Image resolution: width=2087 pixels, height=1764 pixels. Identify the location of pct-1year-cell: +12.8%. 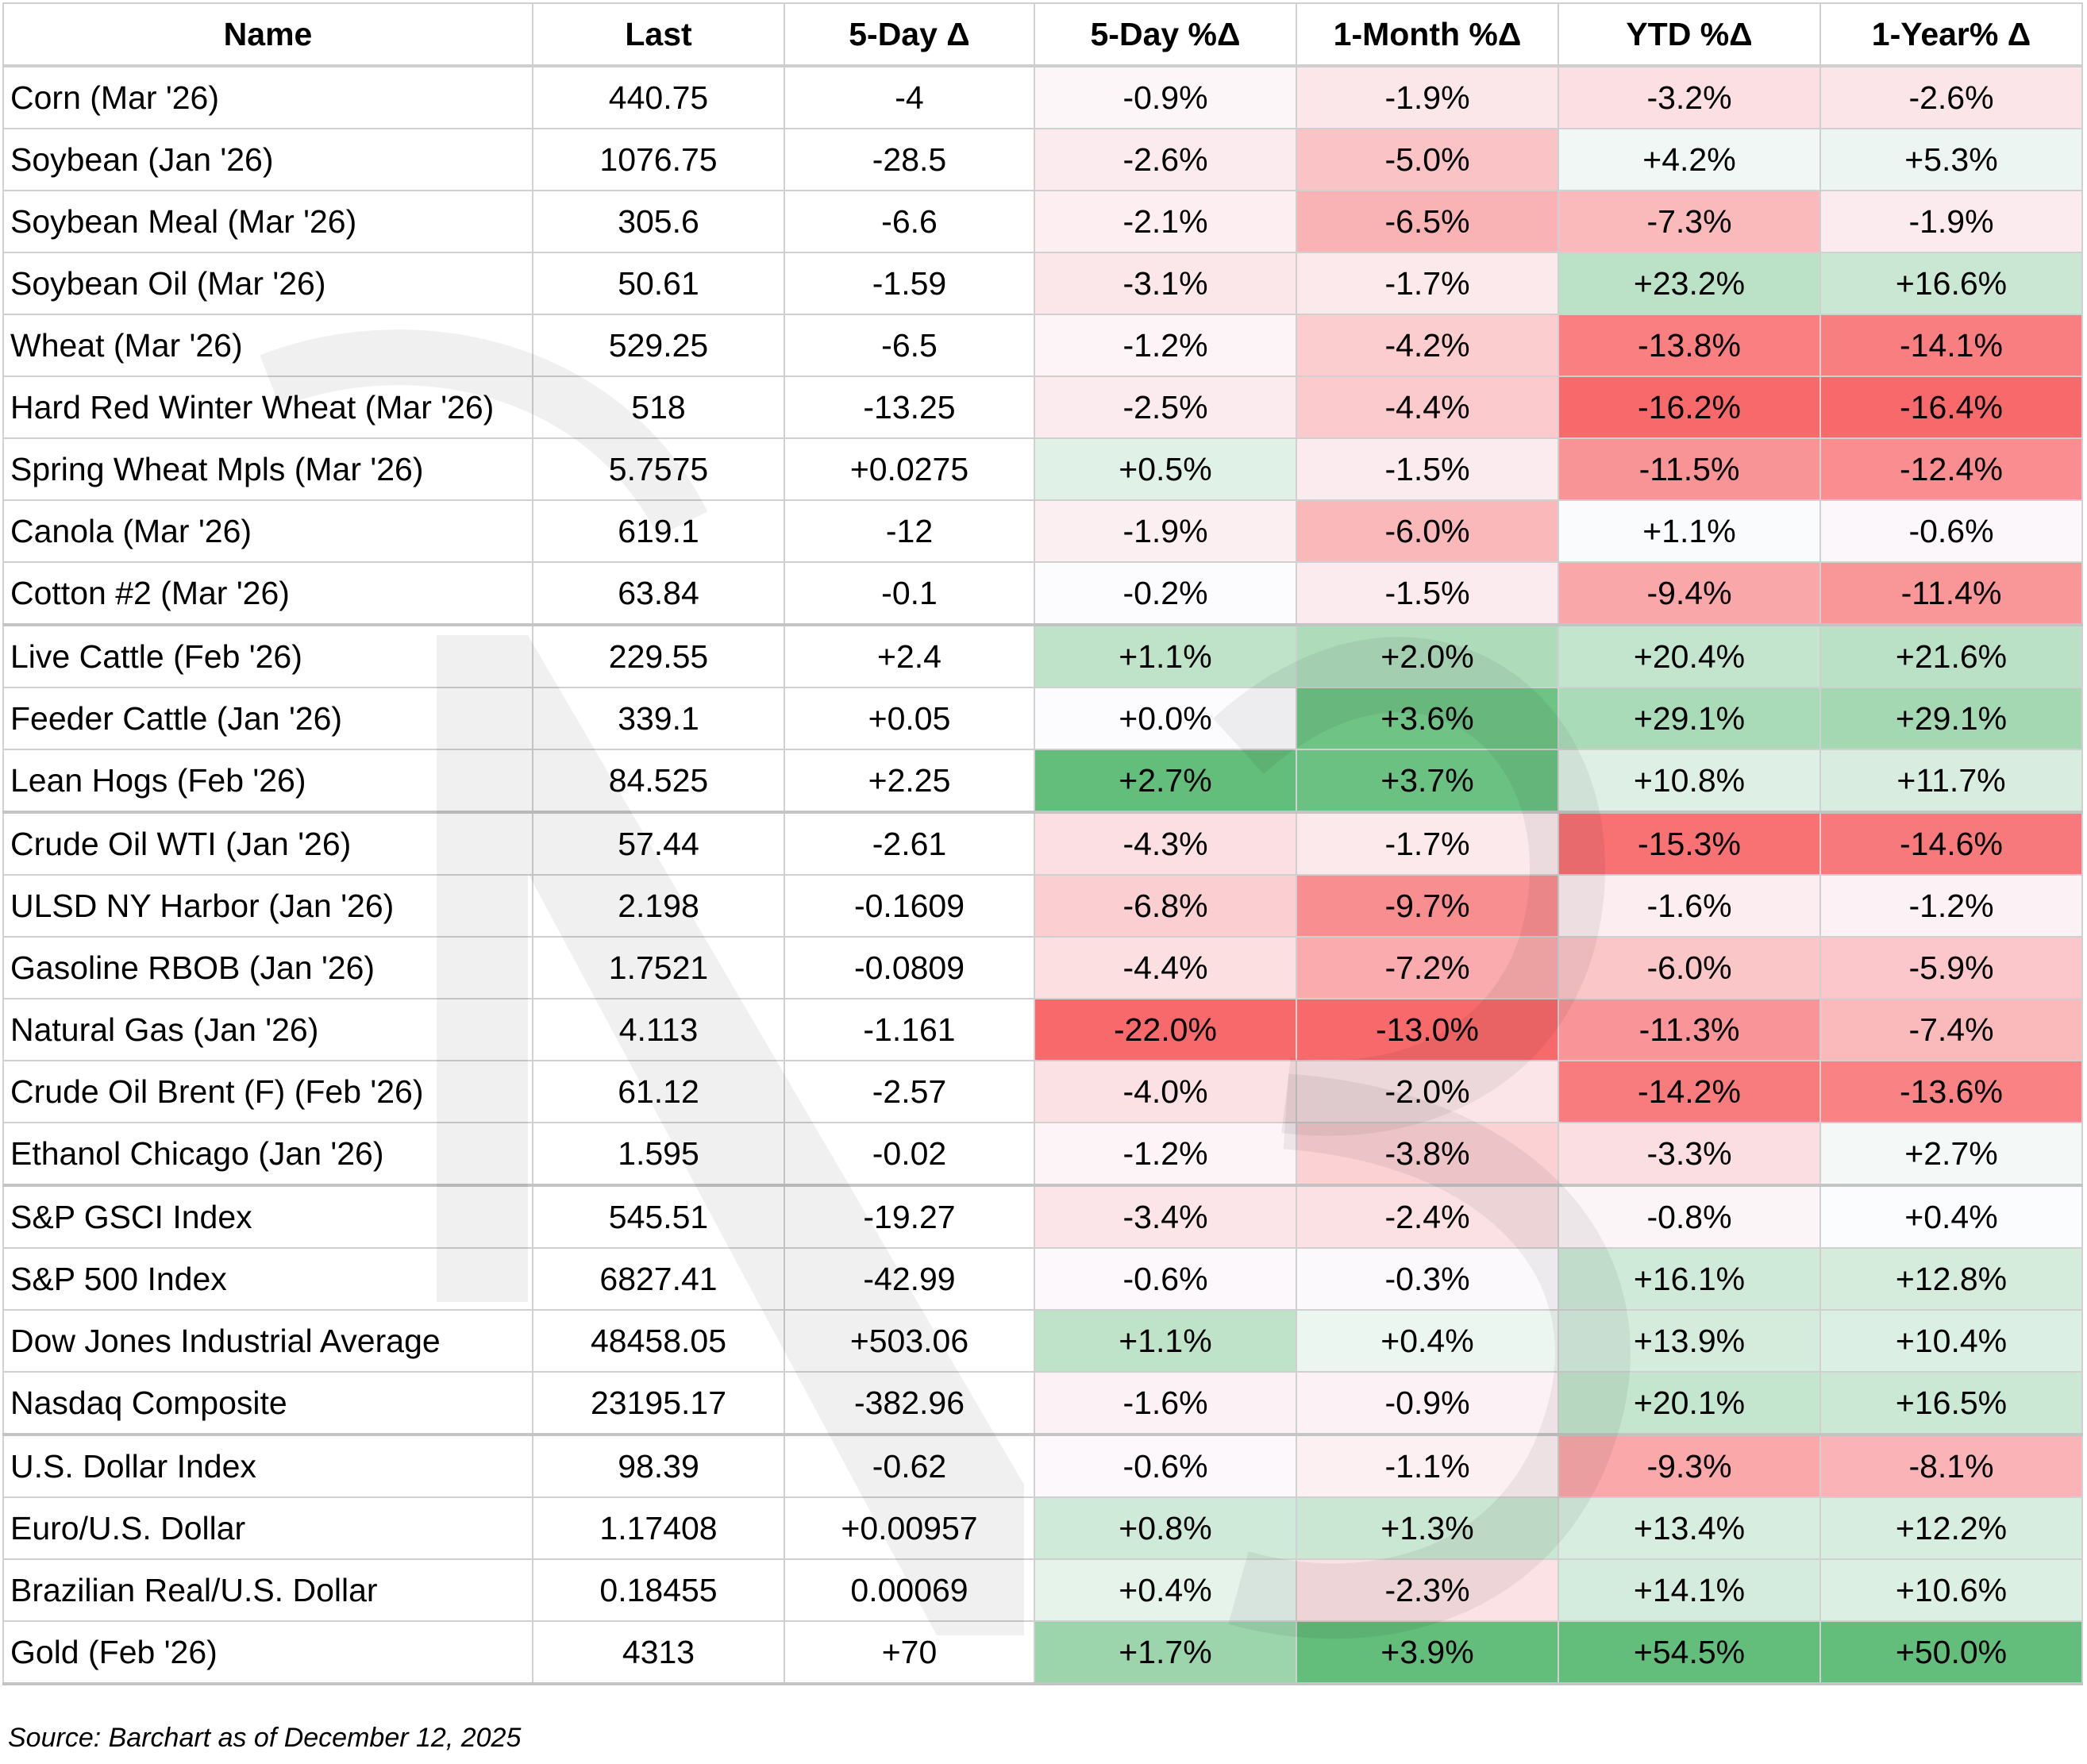
(1951, 1279).